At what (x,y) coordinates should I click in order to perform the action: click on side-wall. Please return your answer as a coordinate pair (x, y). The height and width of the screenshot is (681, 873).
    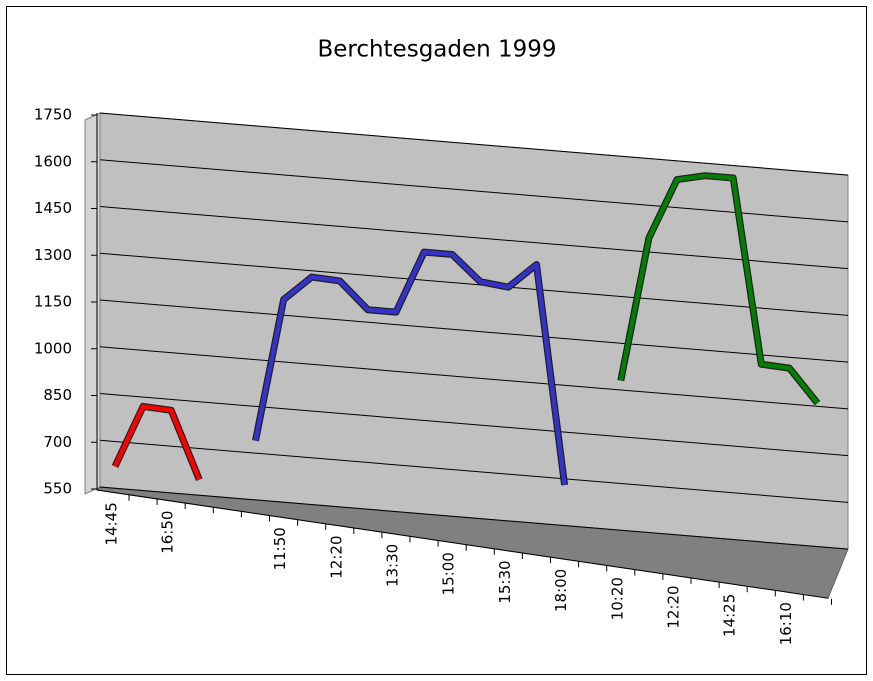
    Looking at the image, I should click on (92, 303).